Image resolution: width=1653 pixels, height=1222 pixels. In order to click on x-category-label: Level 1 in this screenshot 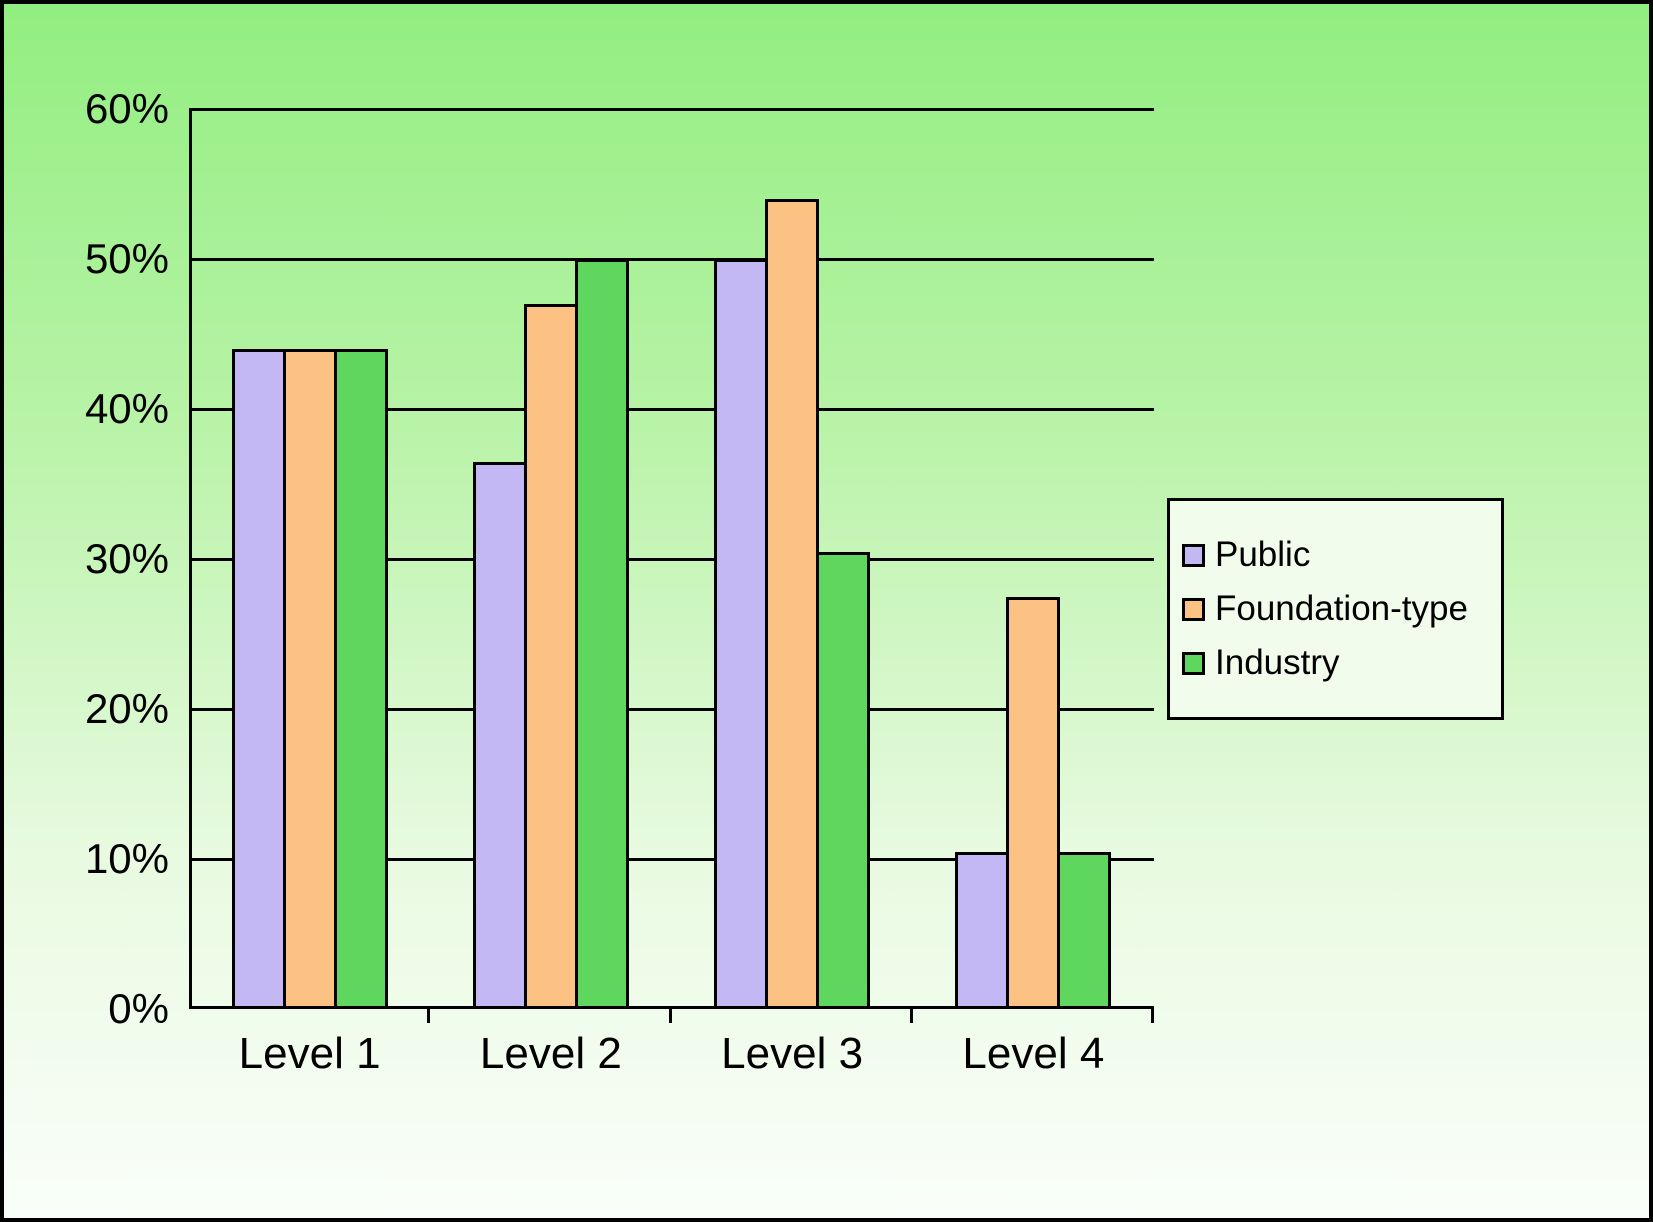, I will do `click(309, 1053)`.